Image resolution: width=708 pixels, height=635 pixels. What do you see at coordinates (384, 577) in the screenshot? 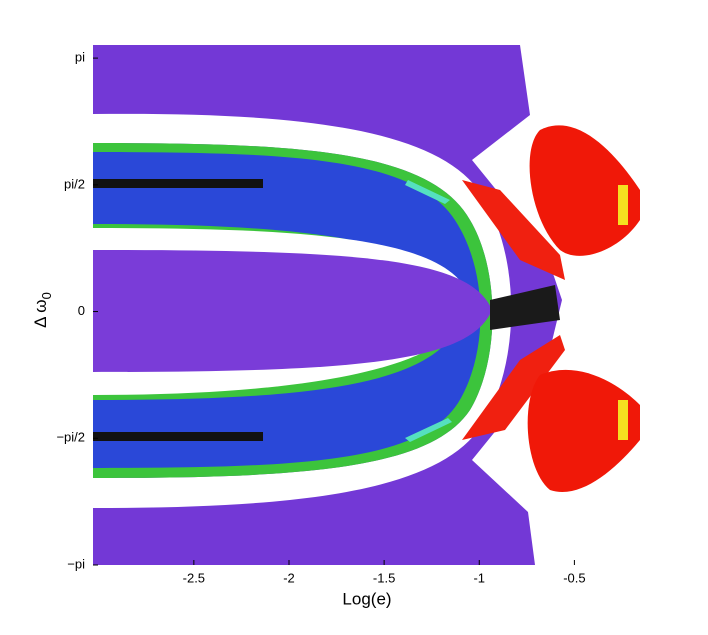
I see `x-tick-label: -1.5` at bounding box center [384, 577].